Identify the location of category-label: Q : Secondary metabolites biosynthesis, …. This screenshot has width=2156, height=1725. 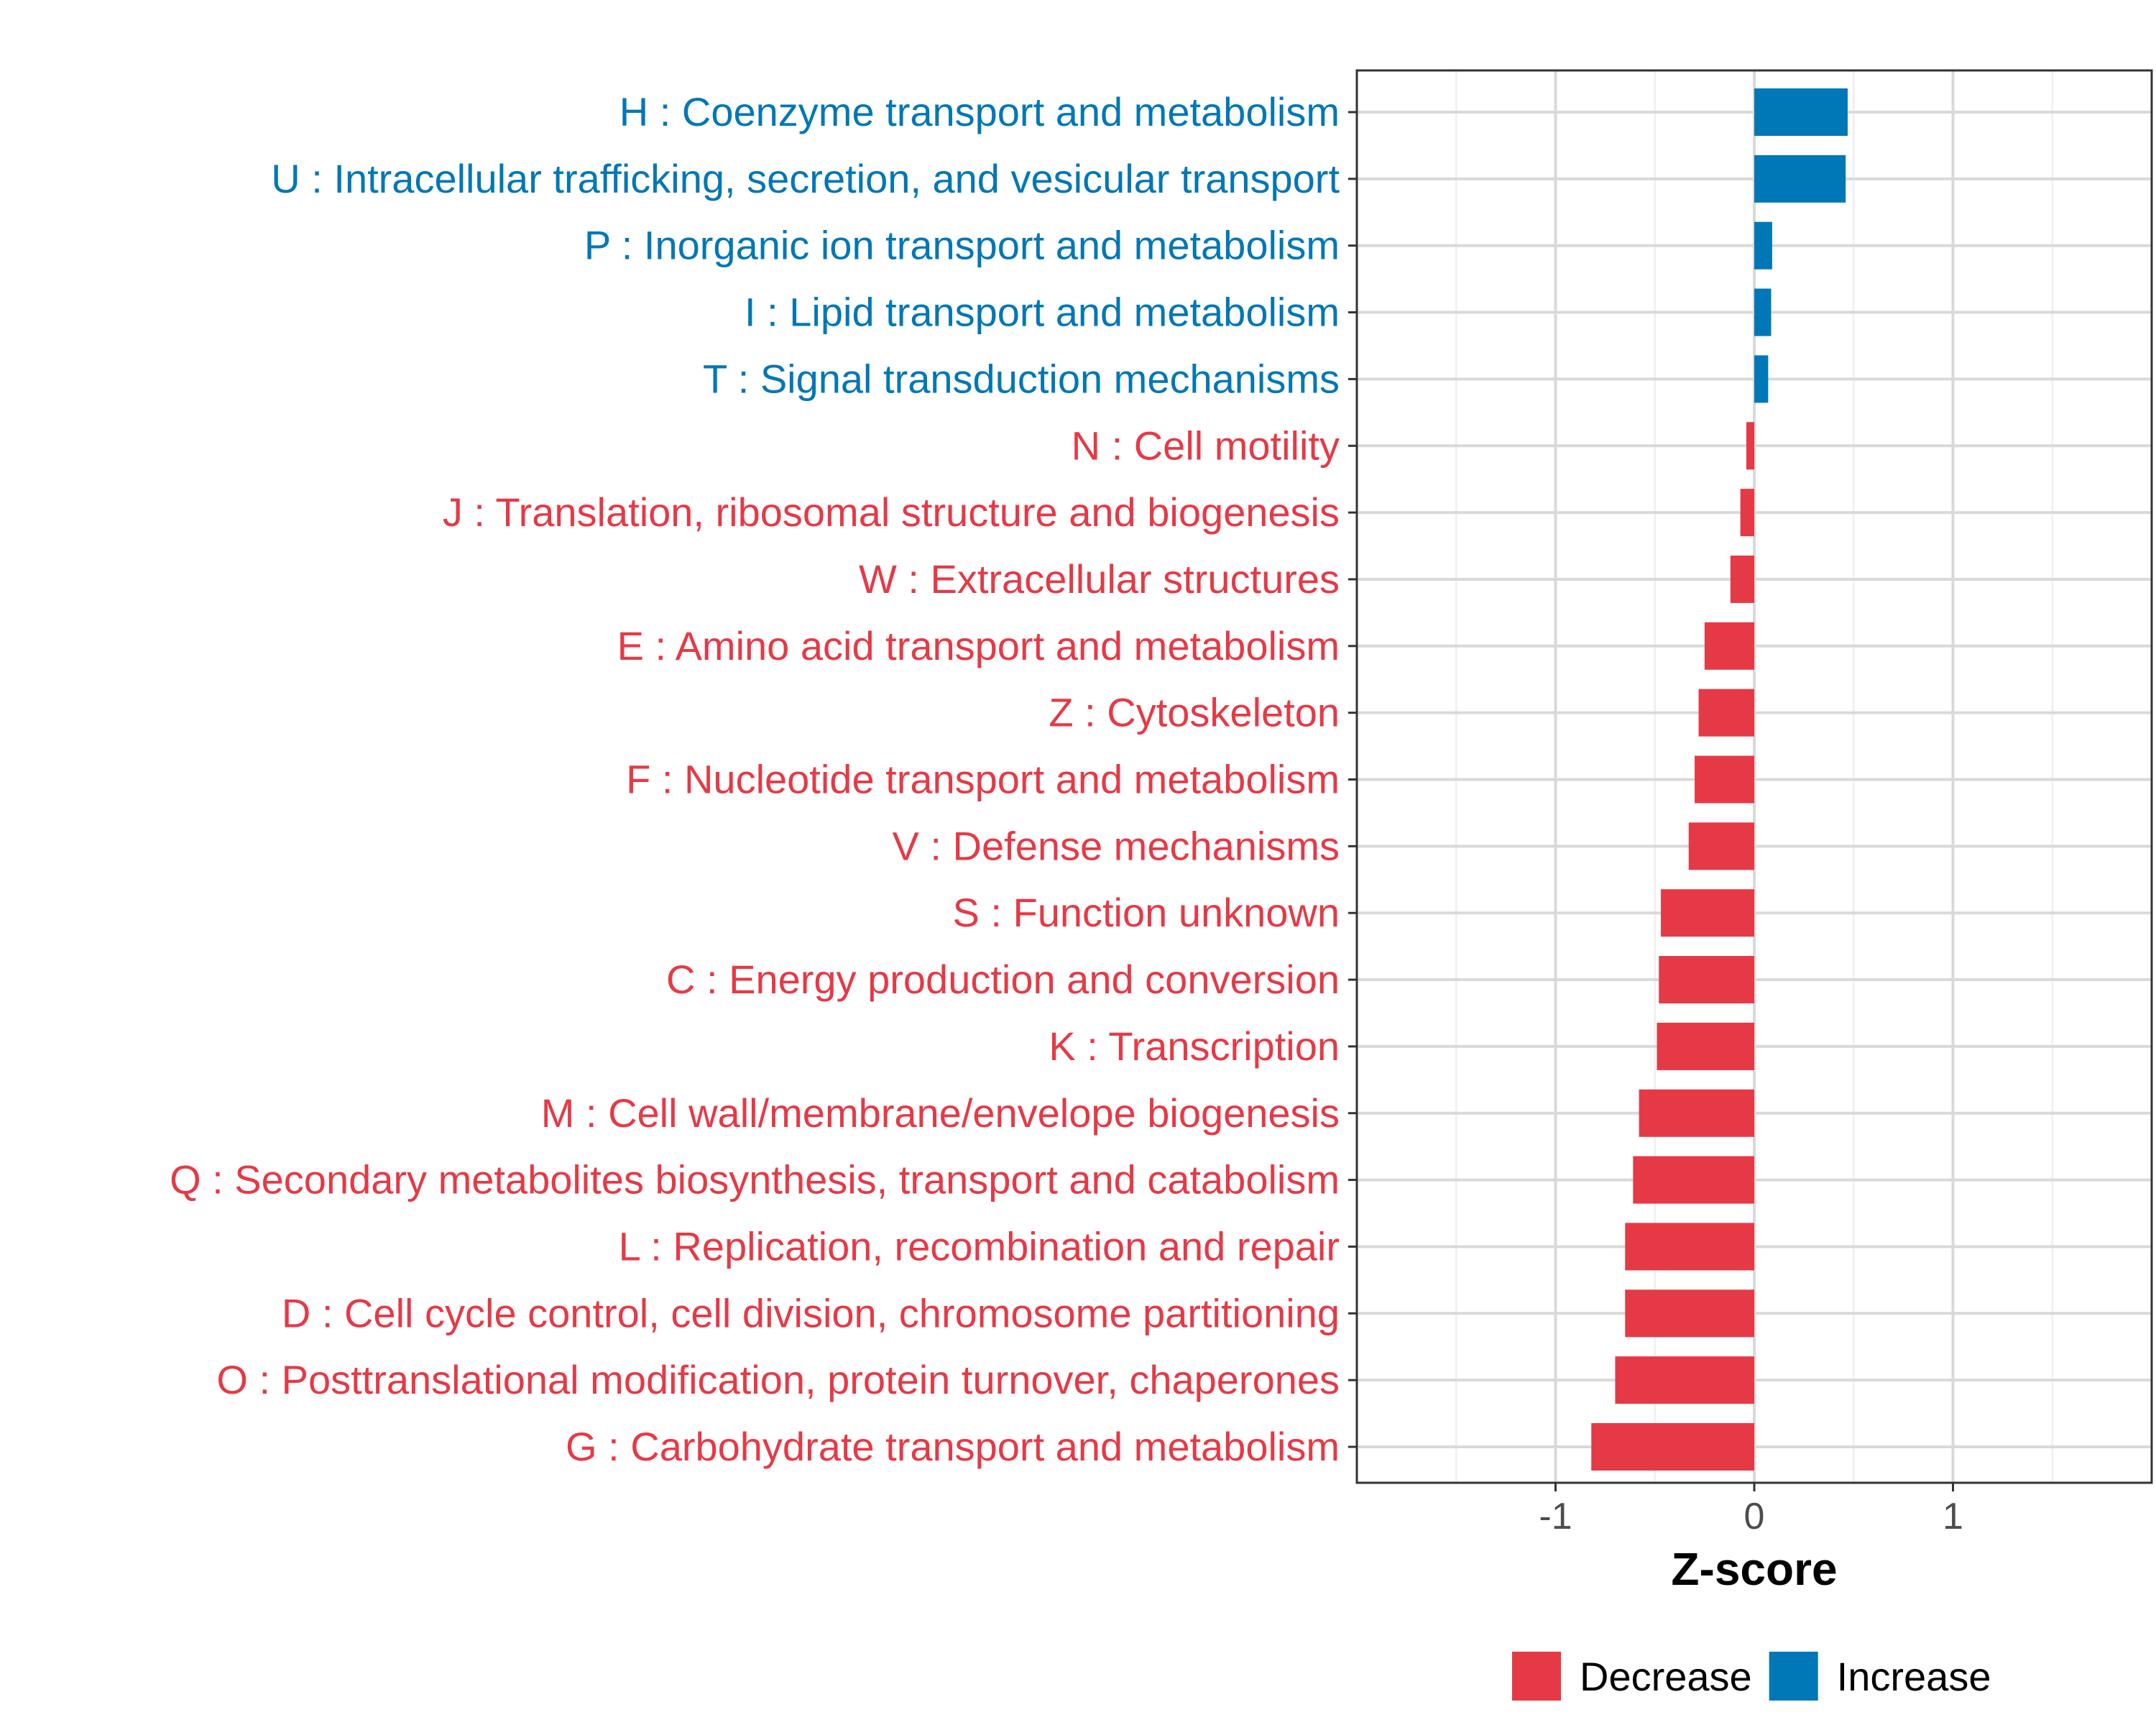
(755, 1179).